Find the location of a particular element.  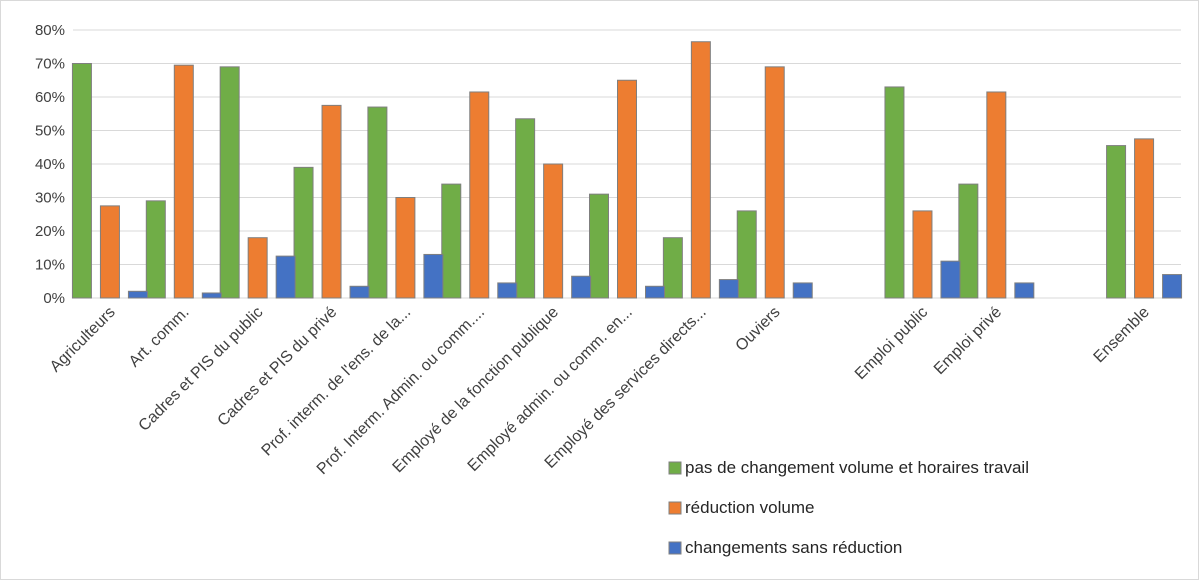

y-tick-label: 50% is located at coordinates (50, 131).